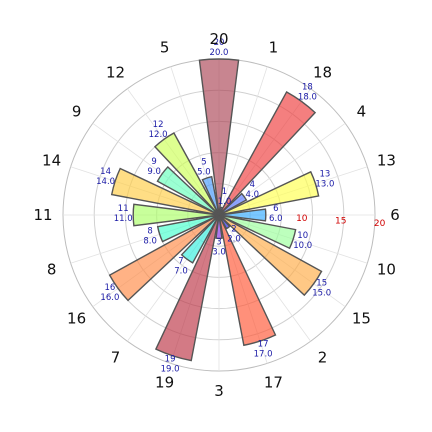 This screenshot has height=432, width=432. I want to click on category-label-8: 8, so click(52, 269).